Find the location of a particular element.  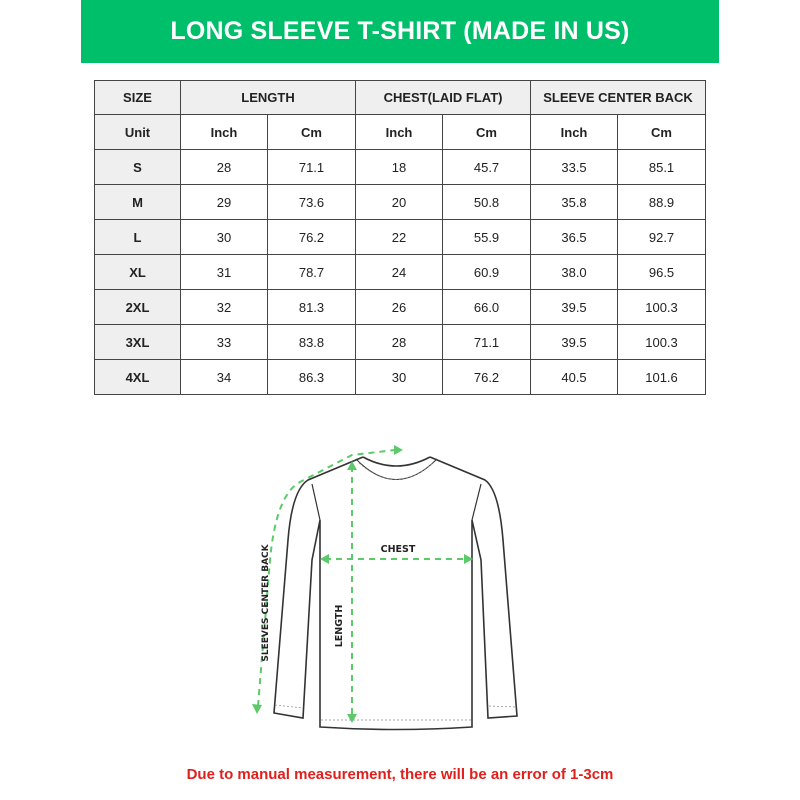

value-cell: 40.5 is located at coordinates (574, 377).